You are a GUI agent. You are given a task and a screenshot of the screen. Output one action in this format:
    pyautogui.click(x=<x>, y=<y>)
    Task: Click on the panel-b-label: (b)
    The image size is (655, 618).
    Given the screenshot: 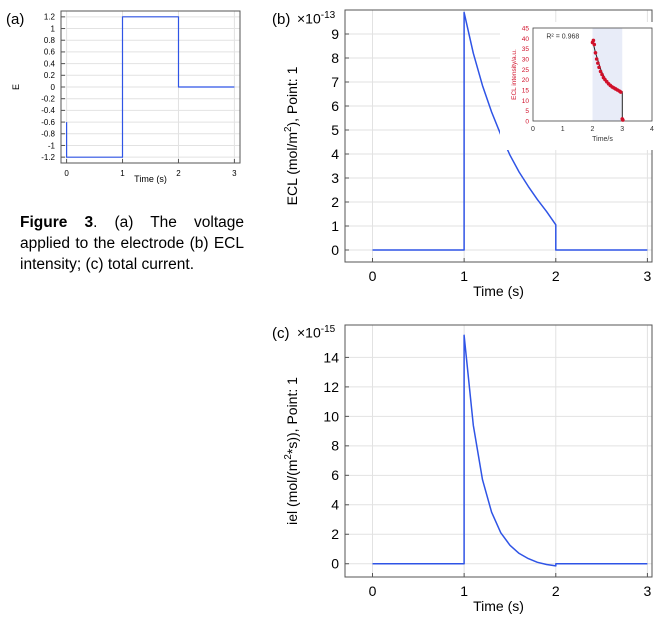 What is the action you would take?
    pyautogui.click(x=281, y=19)
    